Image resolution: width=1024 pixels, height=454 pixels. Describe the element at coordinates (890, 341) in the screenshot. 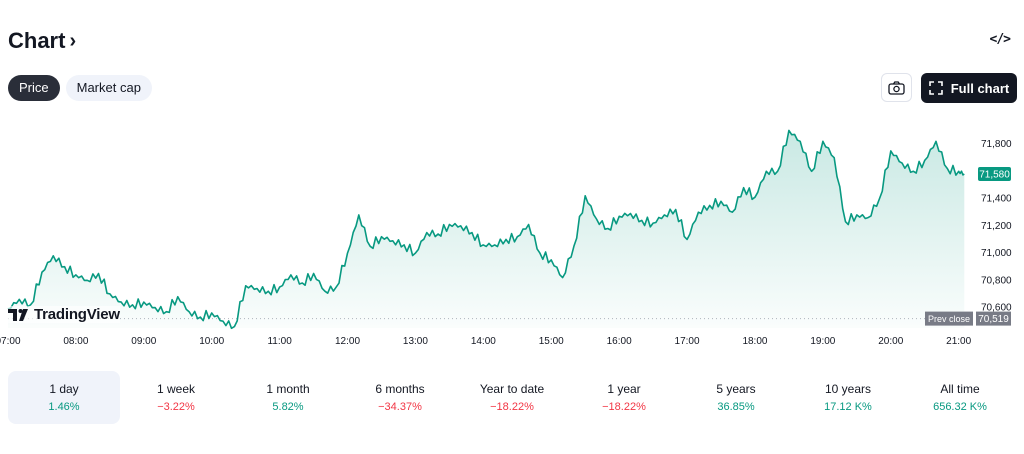

I see `x-tick-label: 20:00` at that location.